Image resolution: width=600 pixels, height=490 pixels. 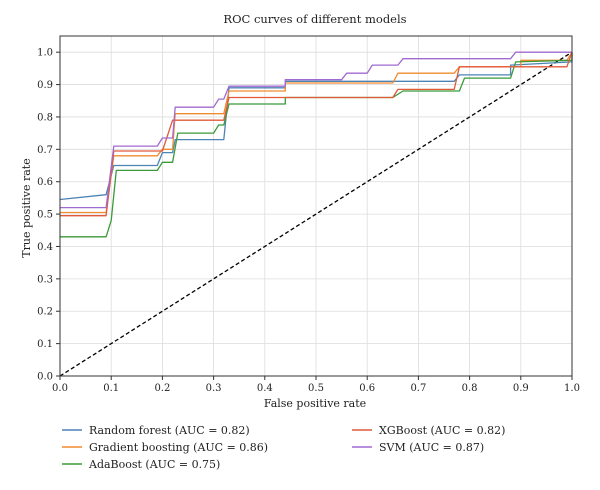 I want to click on y-axis-ticks: 0.0 0.1 0.2 0.3 0.4 0.5 0.6 0.7 0.8 0.9 1.0, so click(x=48, y=215).